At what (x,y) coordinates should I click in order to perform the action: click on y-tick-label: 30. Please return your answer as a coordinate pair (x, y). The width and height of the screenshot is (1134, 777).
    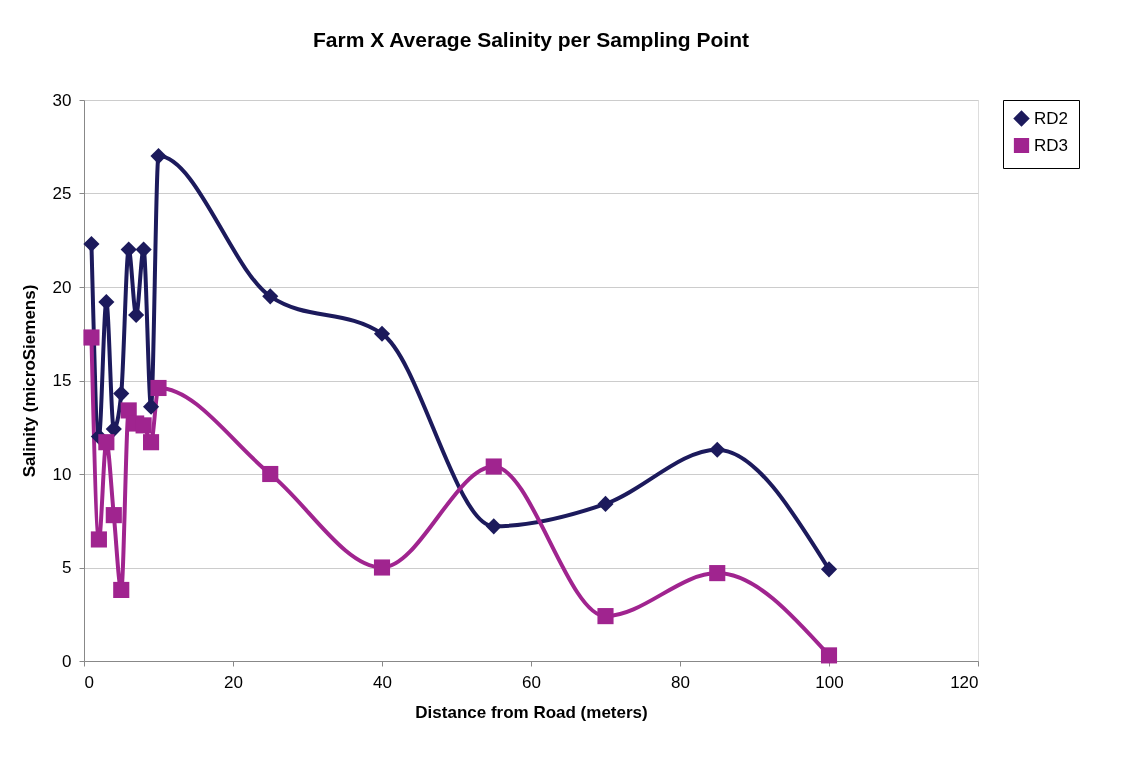
    Looking at the image, I should click on (62, 100).